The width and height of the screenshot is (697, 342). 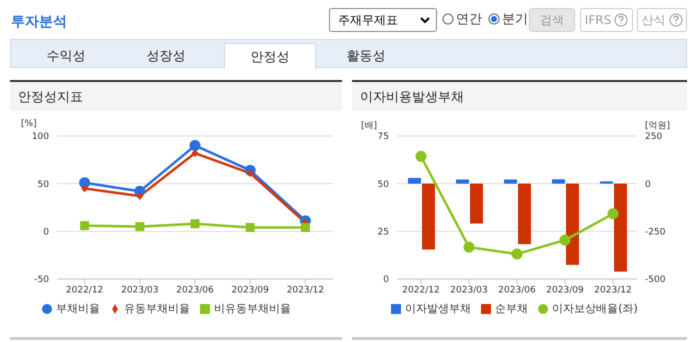 I want to click on y2-tick-label: 250, so click(x=653, y=137).